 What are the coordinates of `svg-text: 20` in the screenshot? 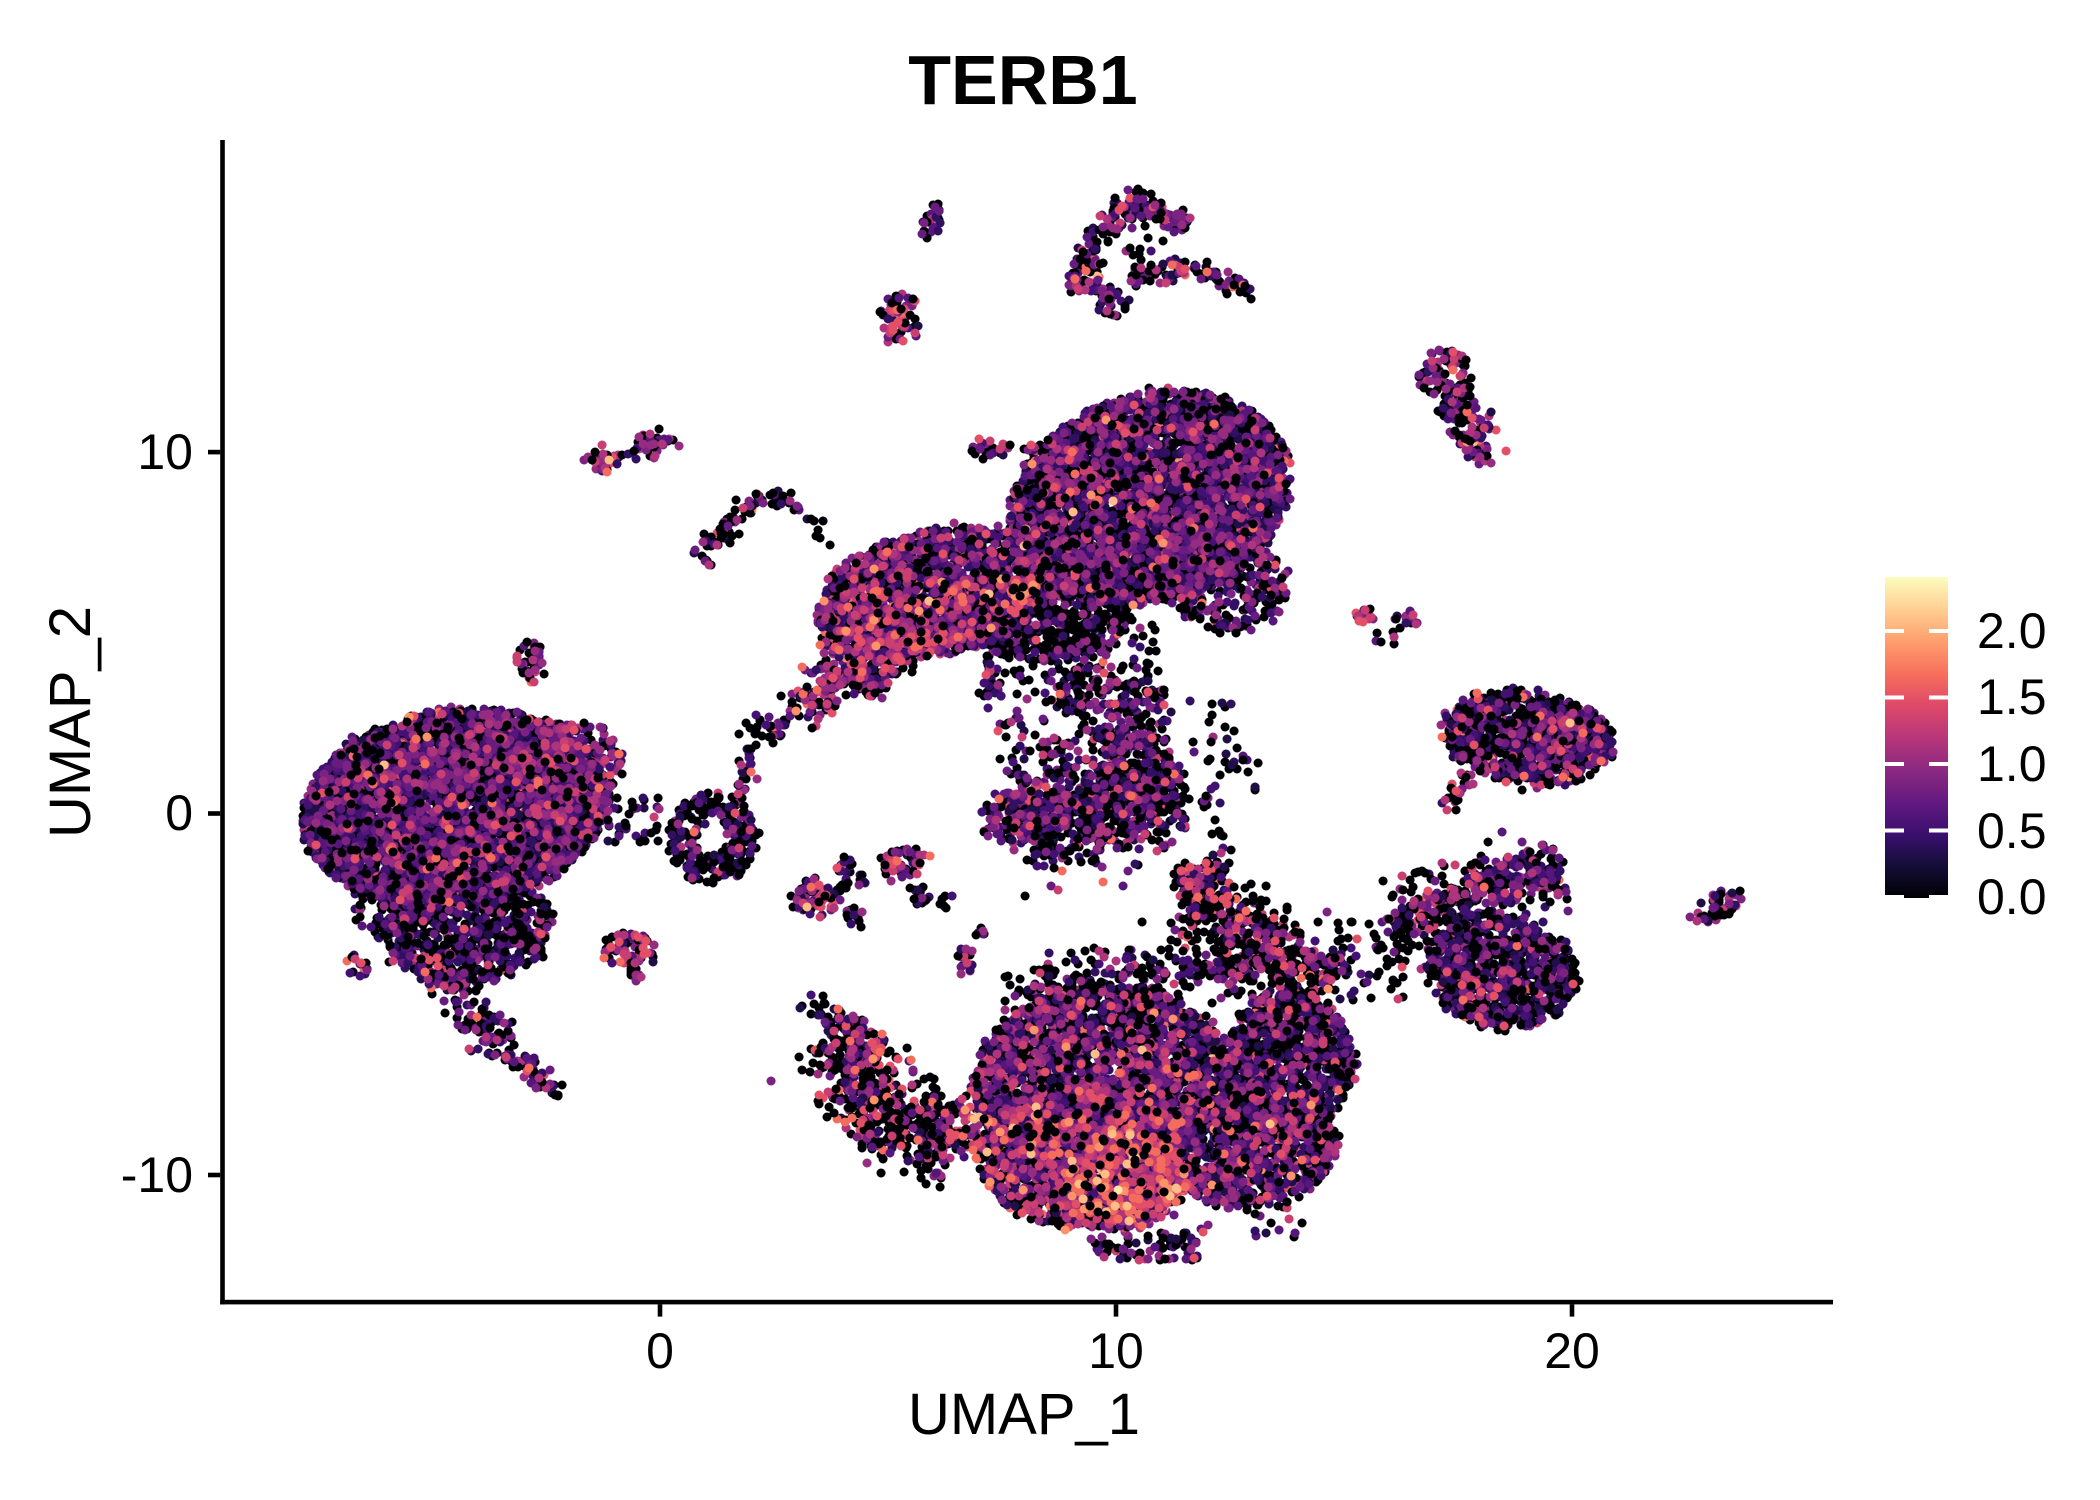 It's located at (1572, 1351).